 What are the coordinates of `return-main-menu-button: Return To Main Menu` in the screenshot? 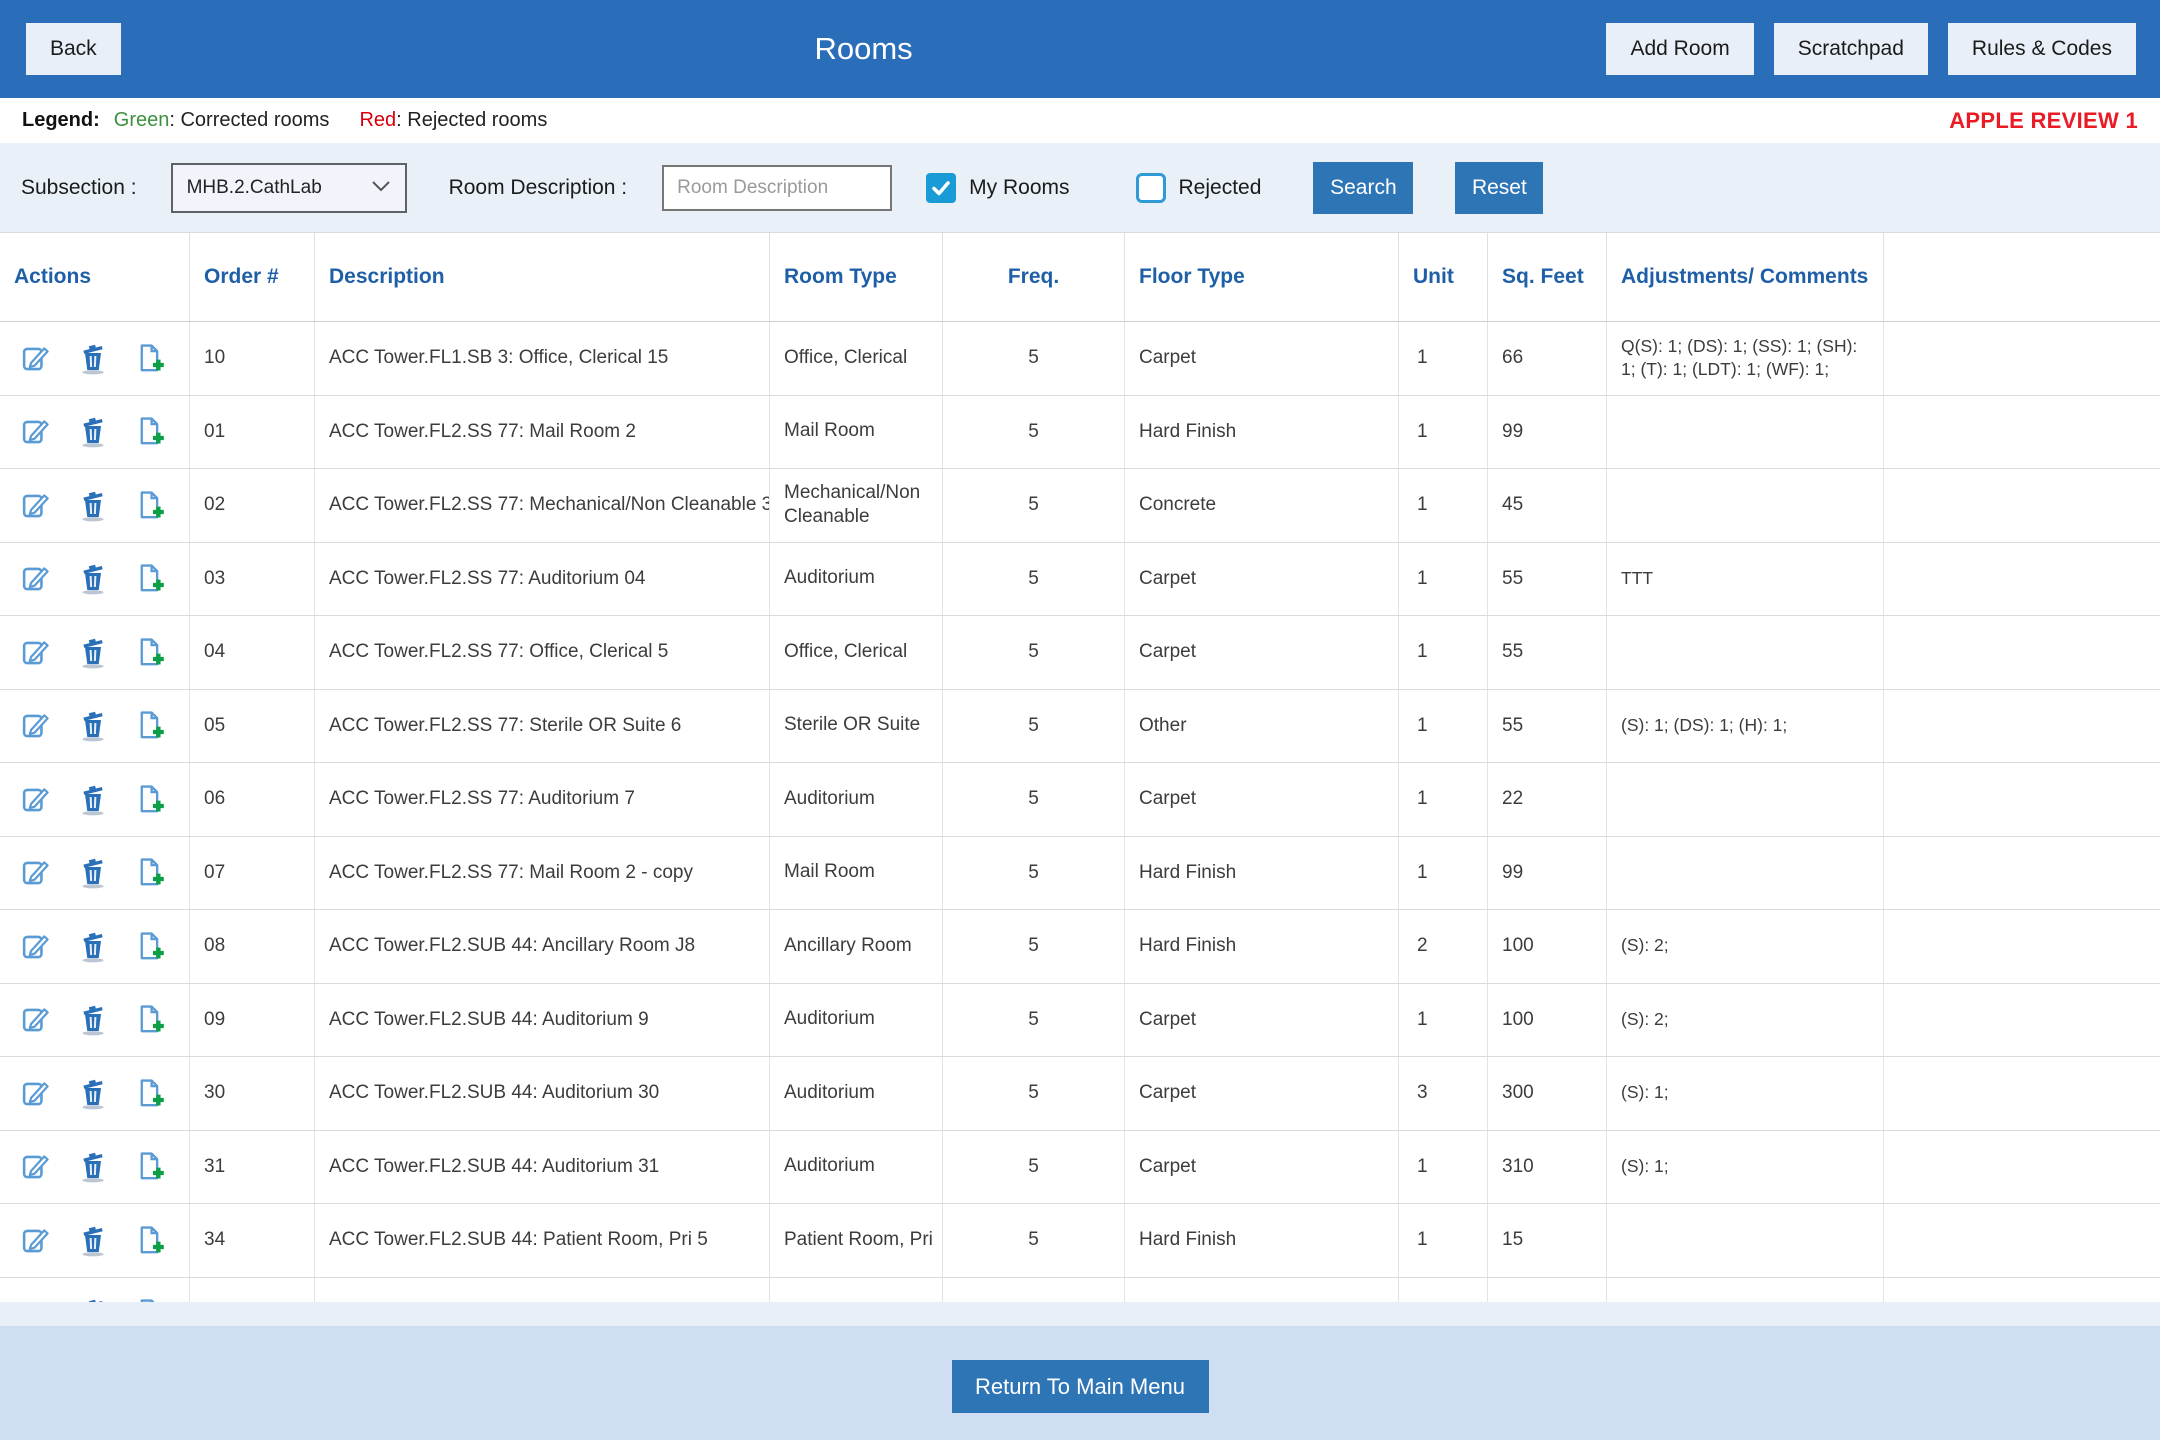 It's located at (1080, 1386).